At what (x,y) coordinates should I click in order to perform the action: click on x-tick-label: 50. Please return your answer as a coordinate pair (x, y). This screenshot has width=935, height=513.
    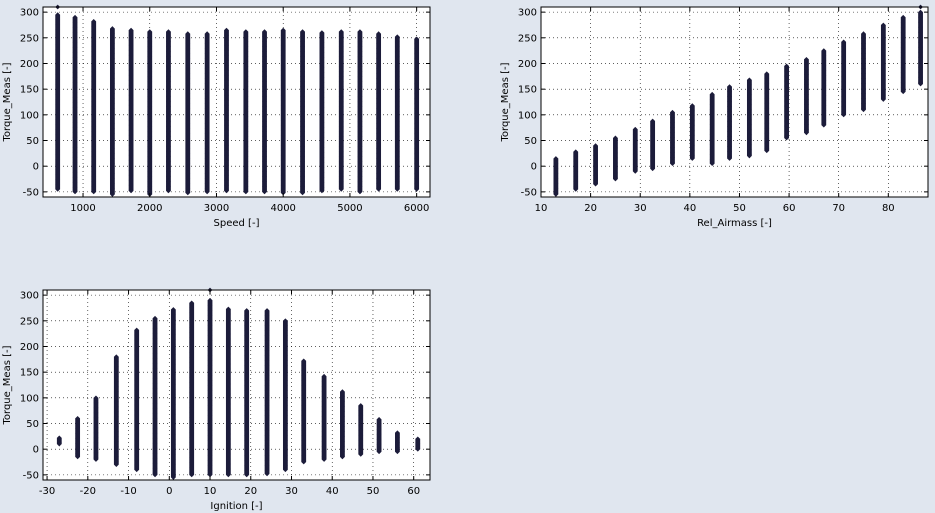
    Looking at the image, I should click on (373, 491).